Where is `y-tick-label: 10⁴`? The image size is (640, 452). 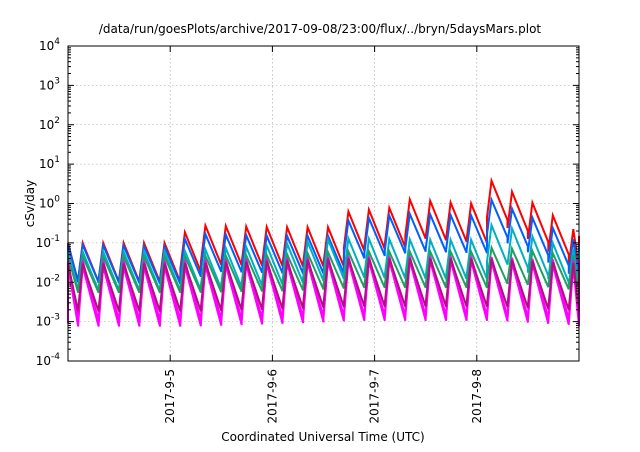 y-tick-label: 10⁴ is located at coordinates (49, 45).